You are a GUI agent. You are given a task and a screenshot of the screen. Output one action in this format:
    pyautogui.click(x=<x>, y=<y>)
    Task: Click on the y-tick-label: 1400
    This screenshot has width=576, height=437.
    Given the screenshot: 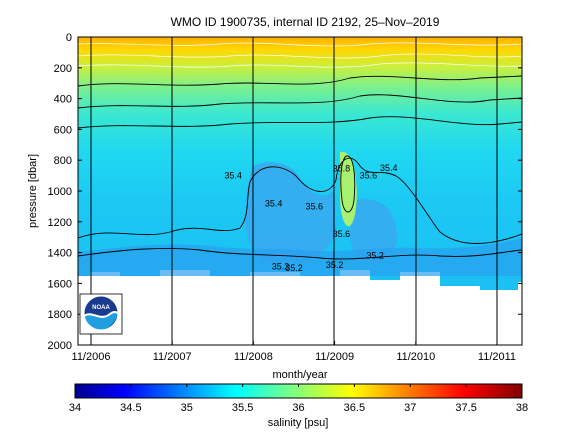 What is the action you would take?
    pyautogui.click(x=60, y=254)
    